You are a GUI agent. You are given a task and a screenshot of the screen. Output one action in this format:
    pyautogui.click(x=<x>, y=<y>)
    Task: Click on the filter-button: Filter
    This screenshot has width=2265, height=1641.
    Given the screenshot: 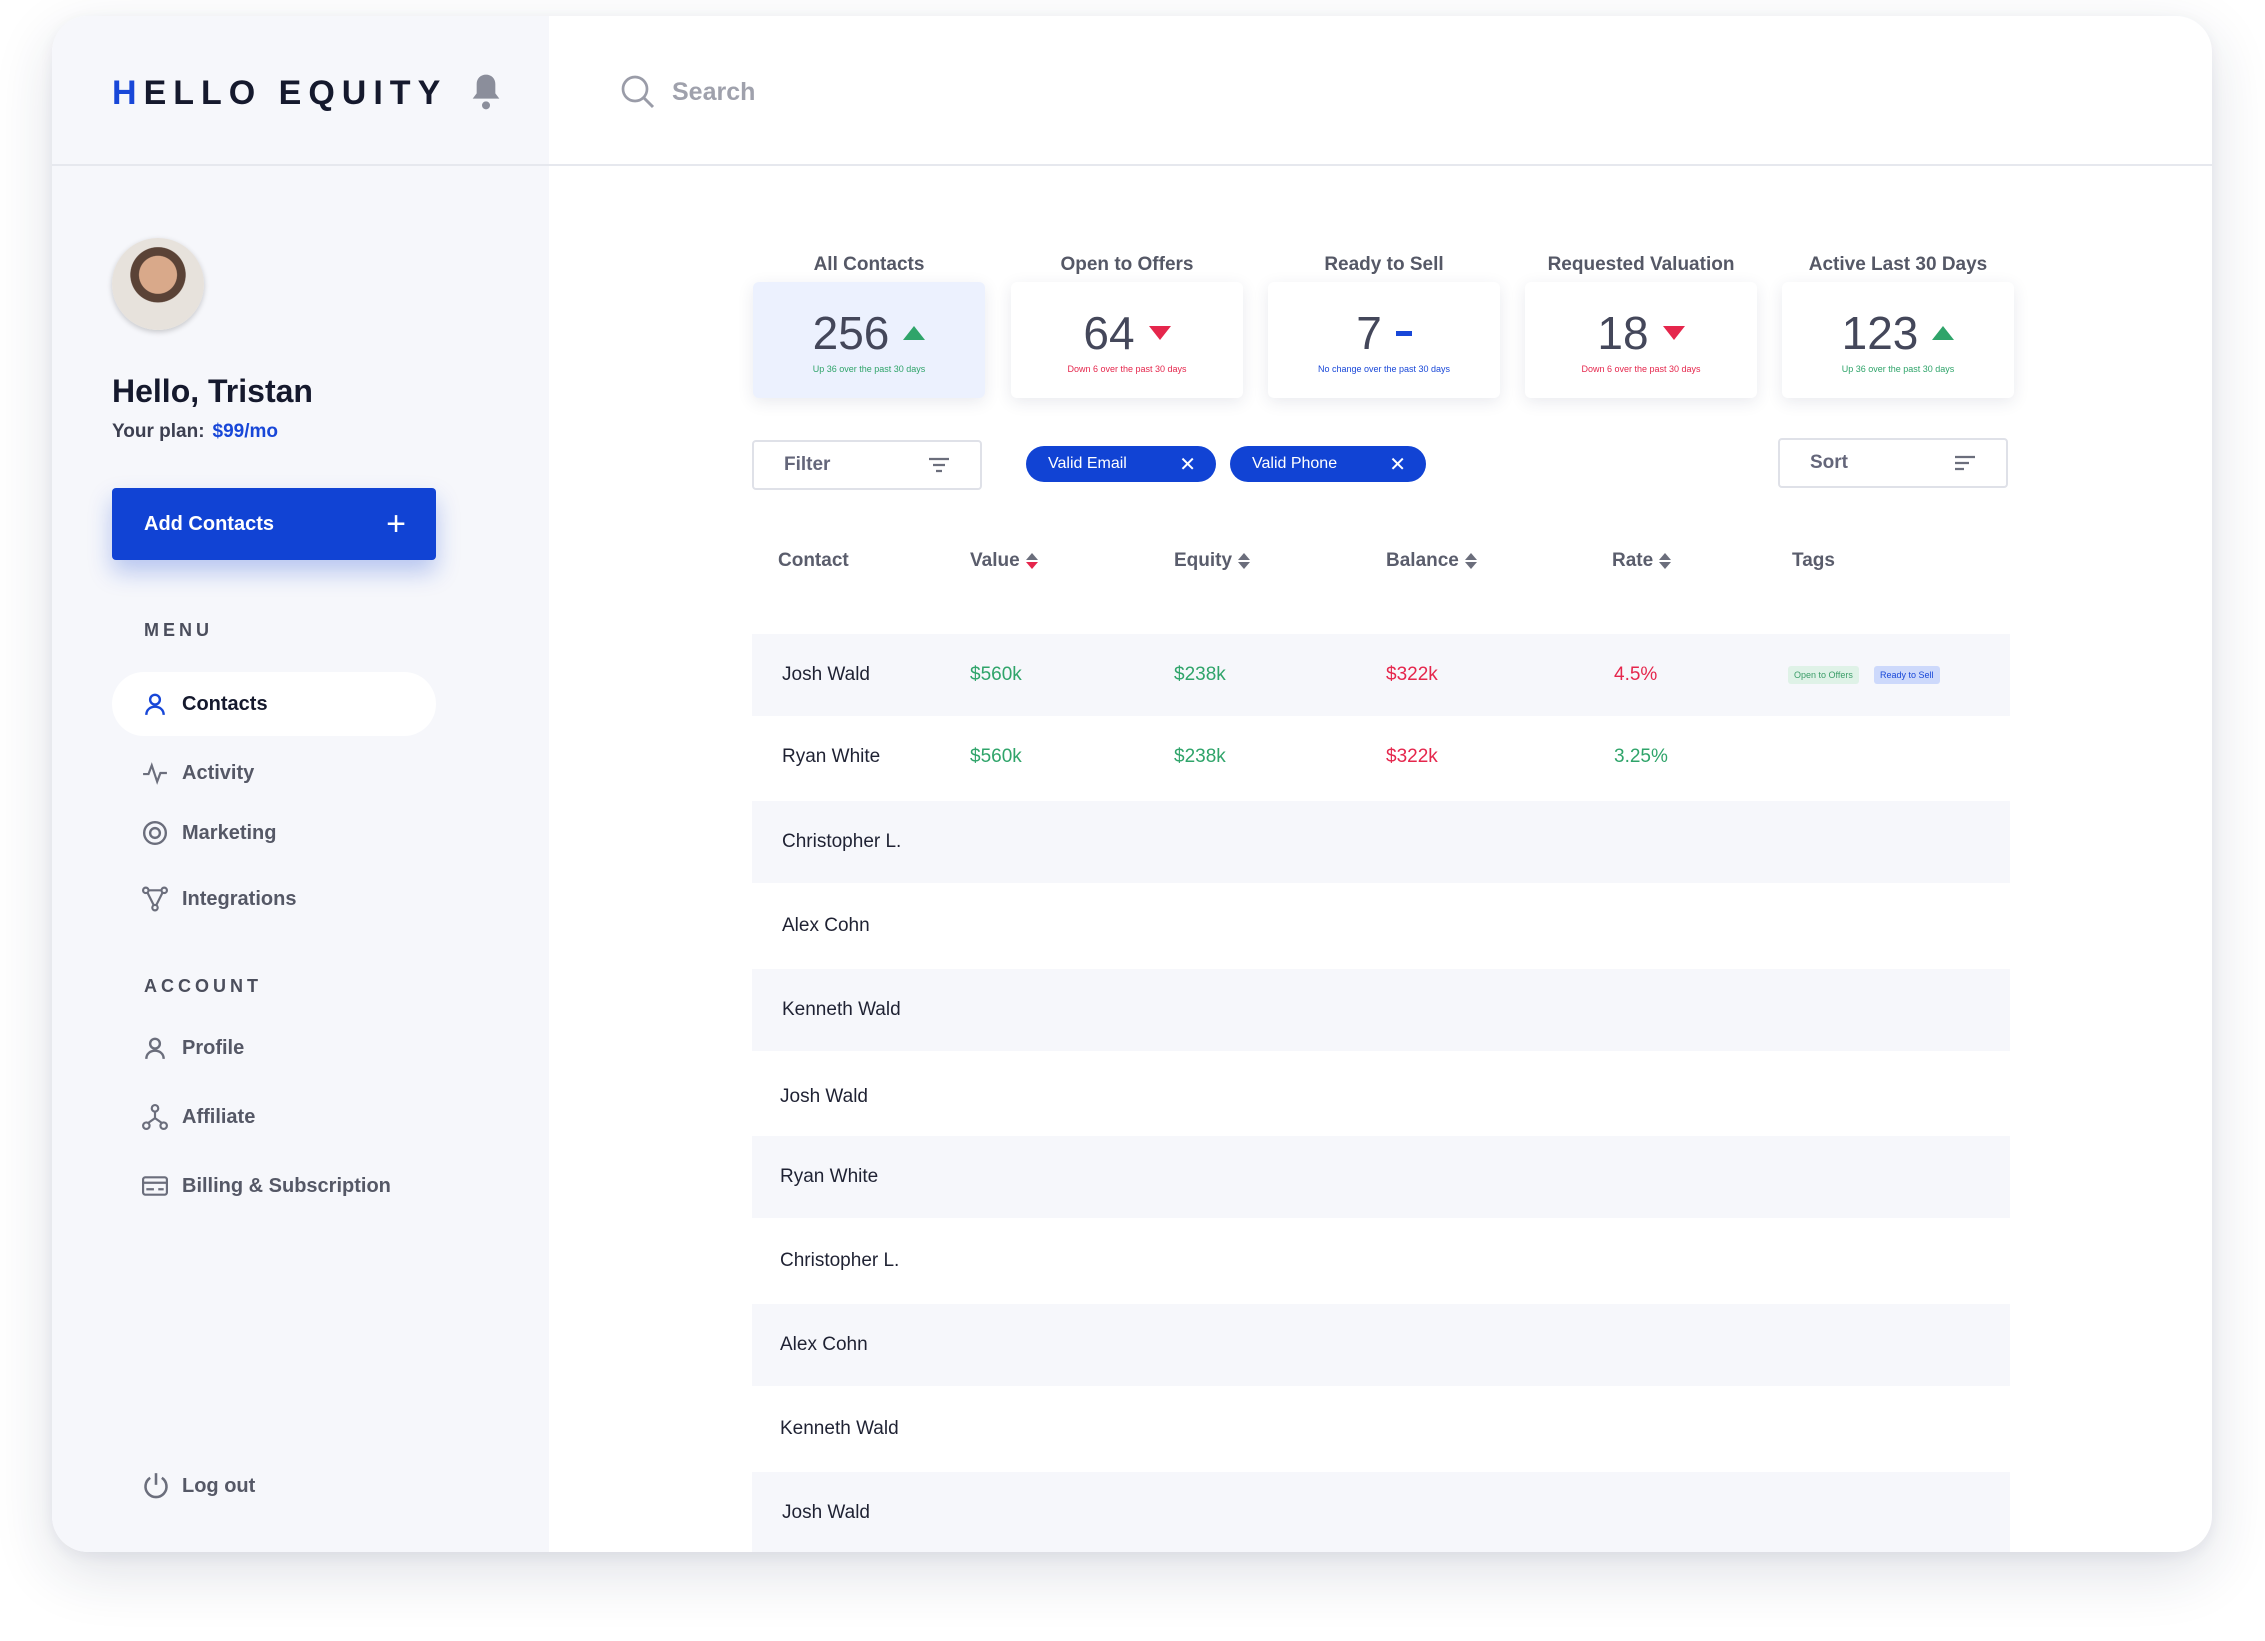 What is the action you would take?
    pyautogui.click(x=867, y=465)
    